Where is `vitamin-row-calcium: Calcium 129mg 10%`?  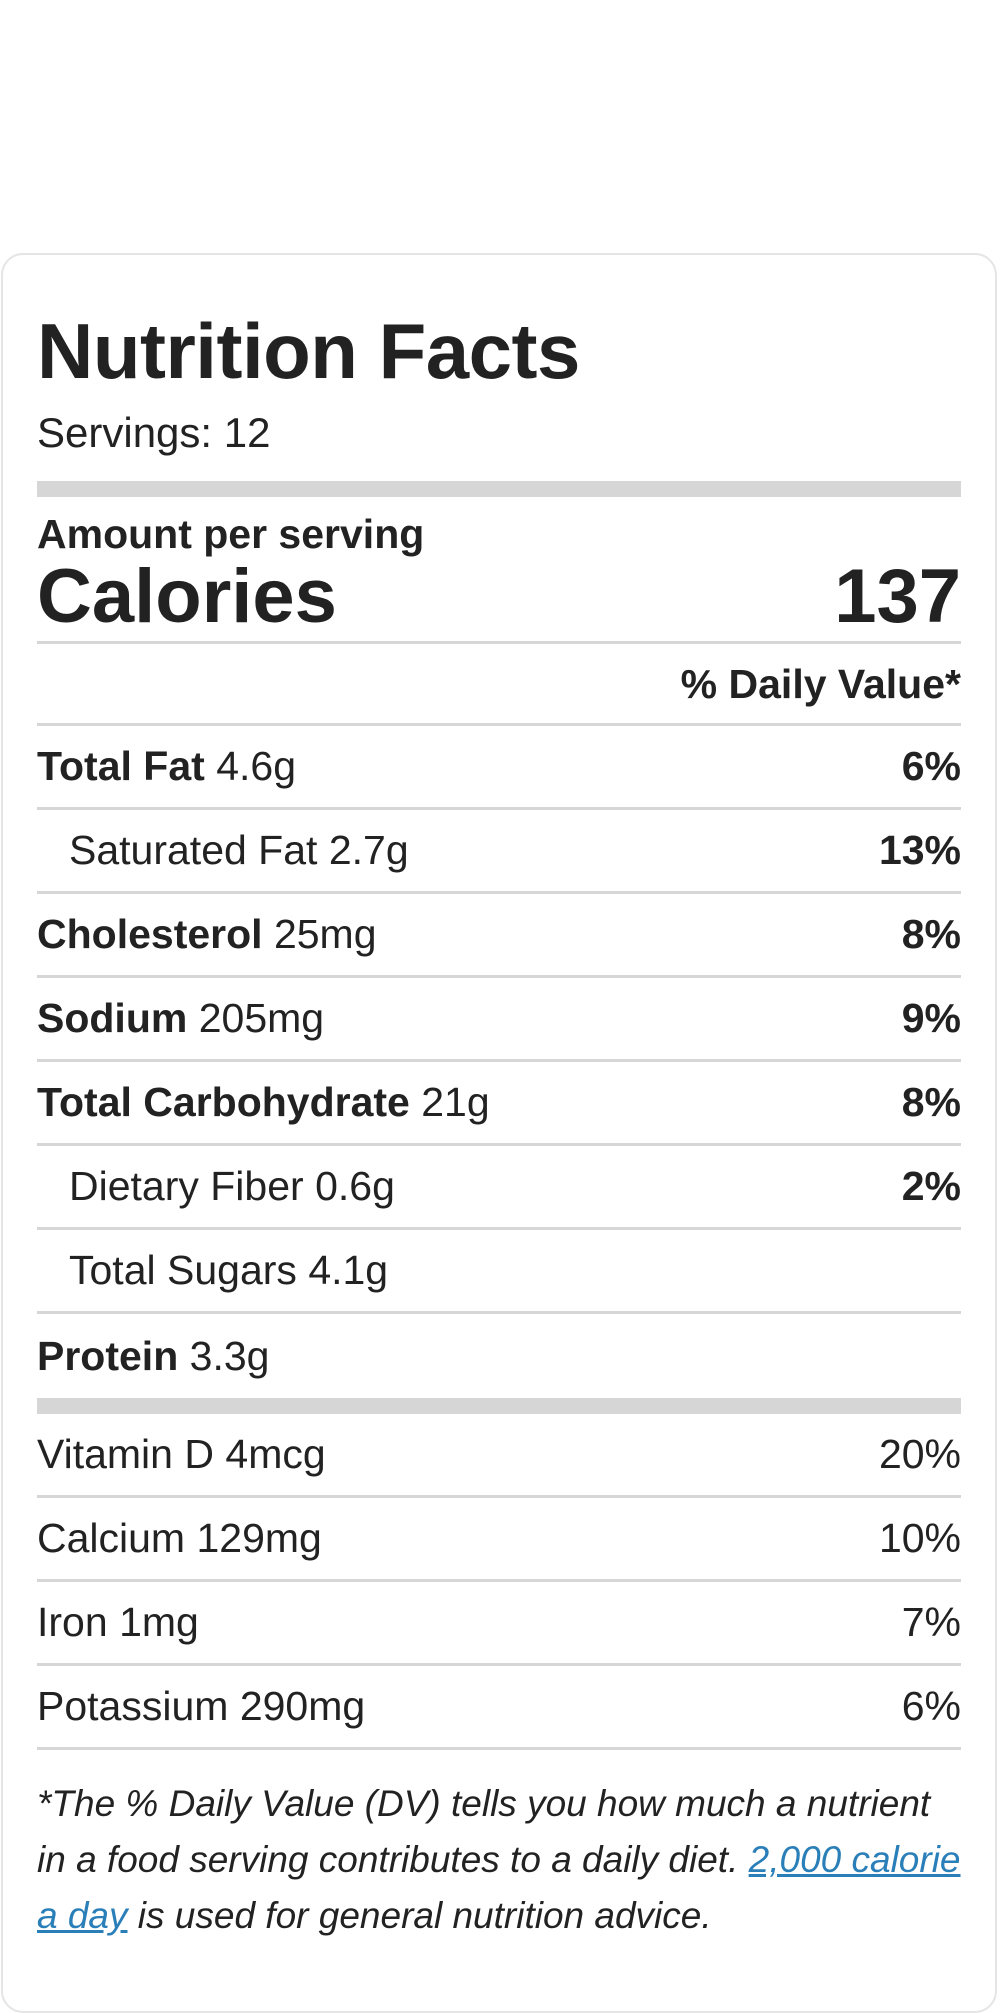 vitamin-row-calcium: Calcium 129mg 10% is located at coordinates (499, 1540).